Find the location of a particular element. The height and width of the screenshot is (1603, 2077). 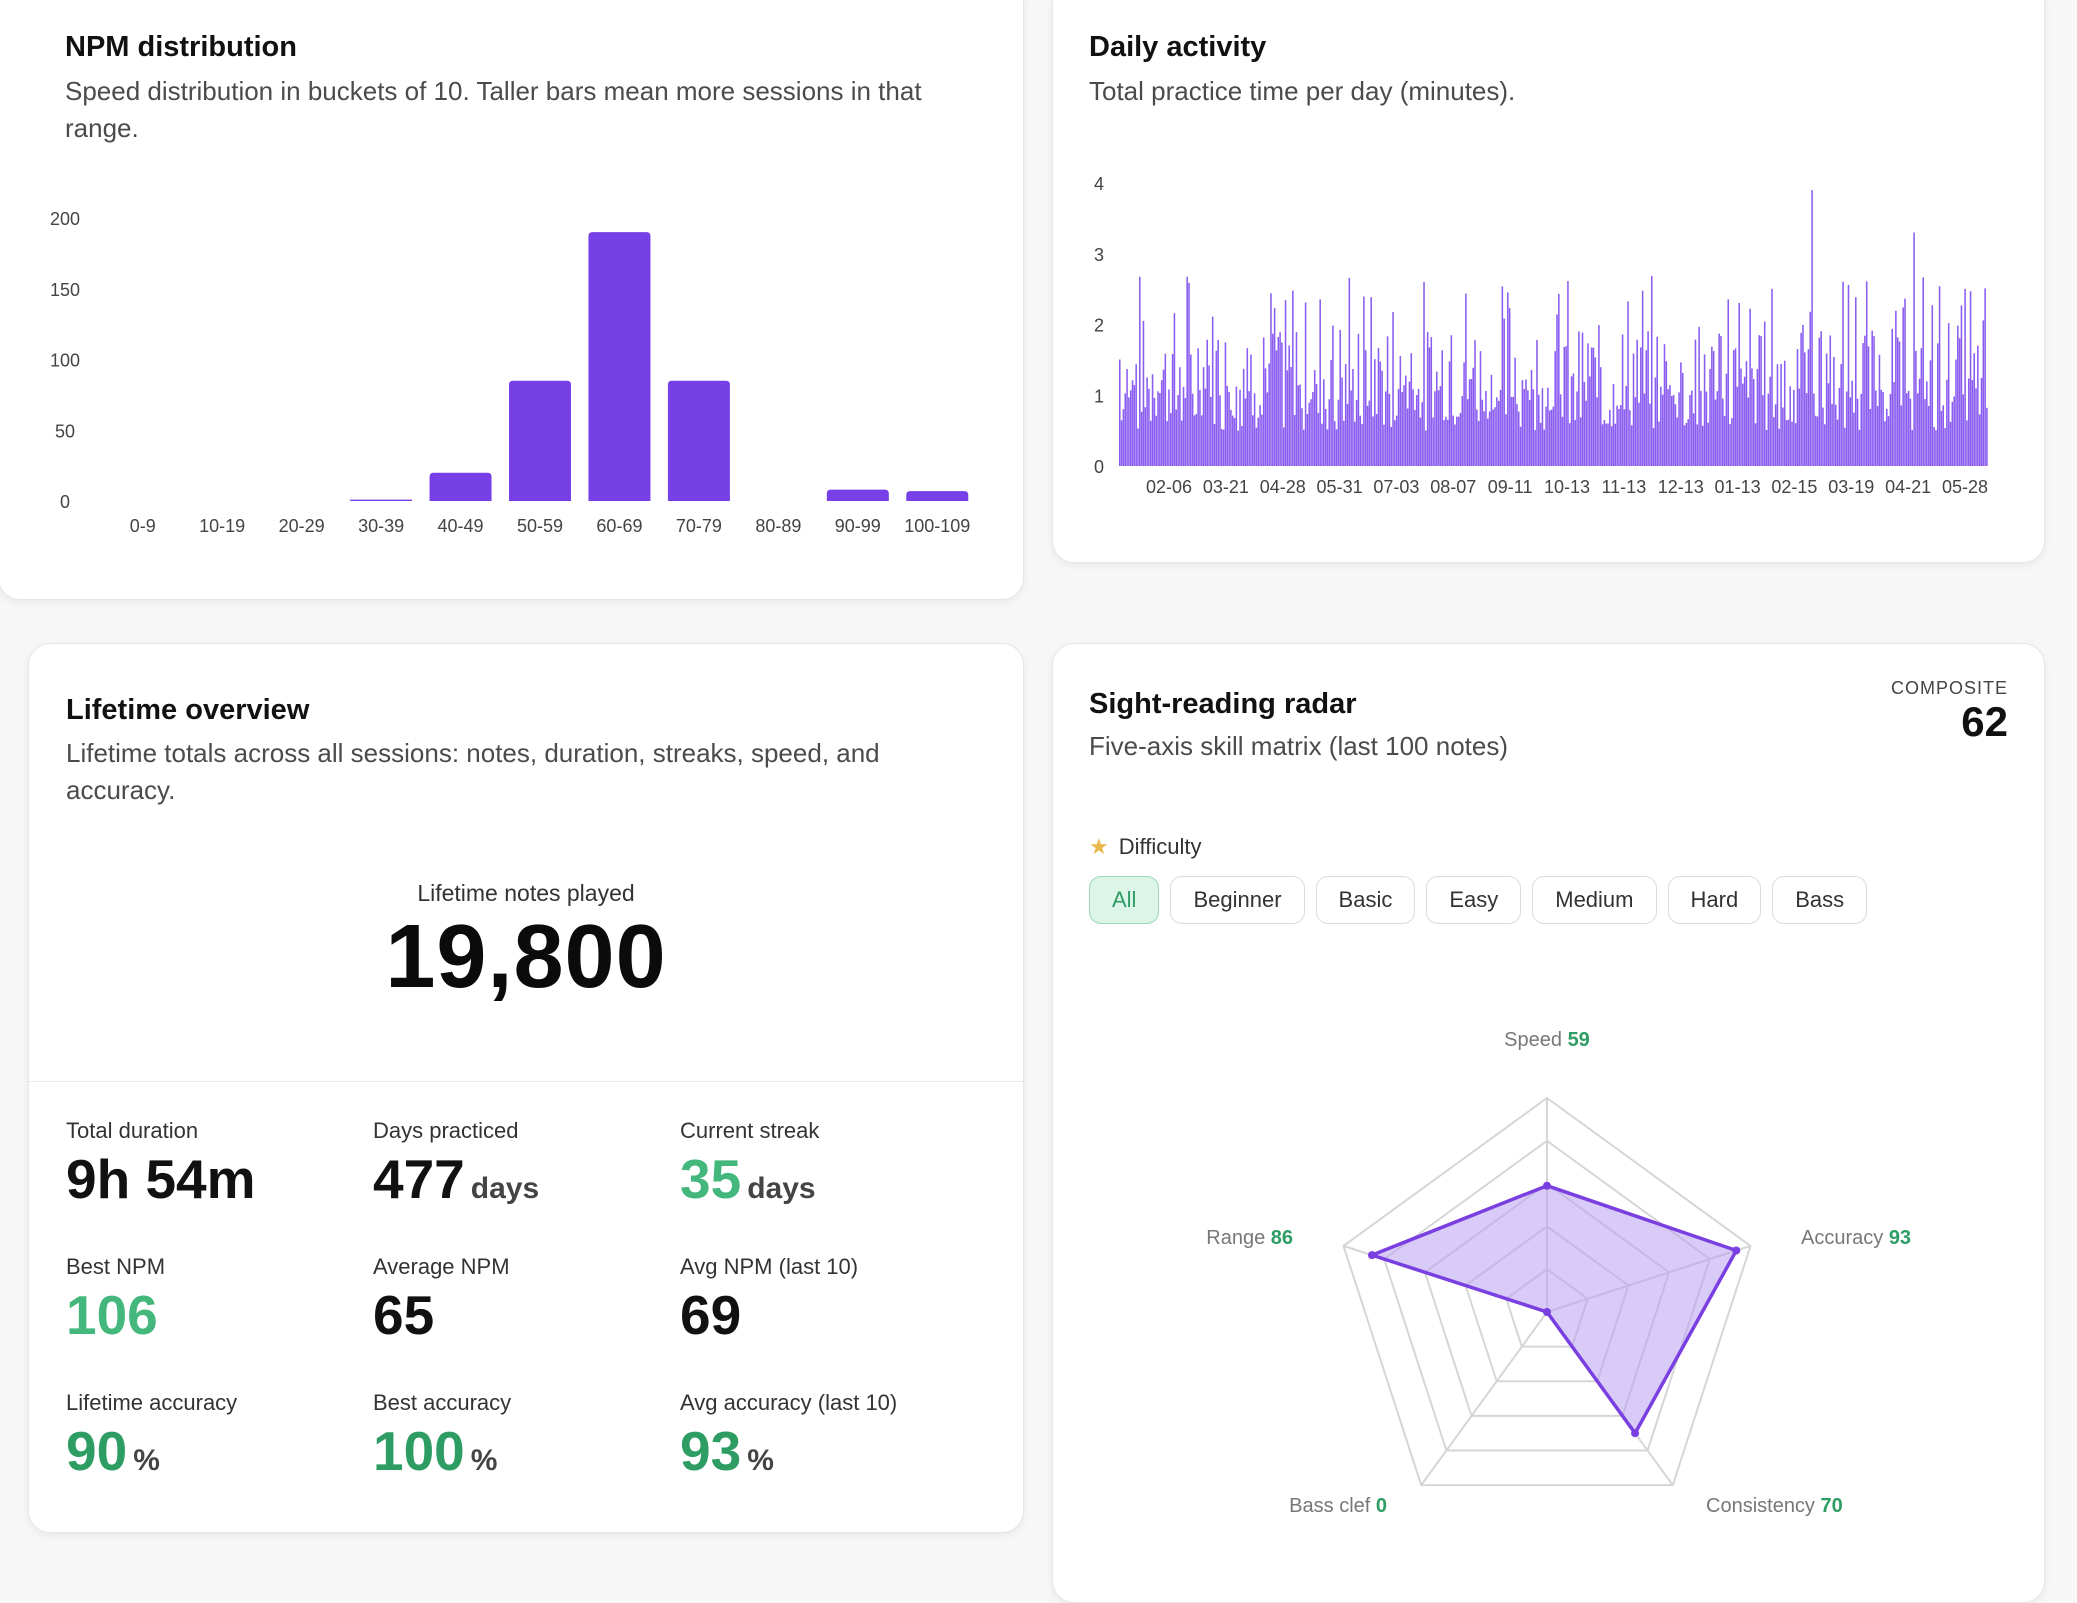

npm-card-title: NPM distribution is located at coordinates (181, 47).